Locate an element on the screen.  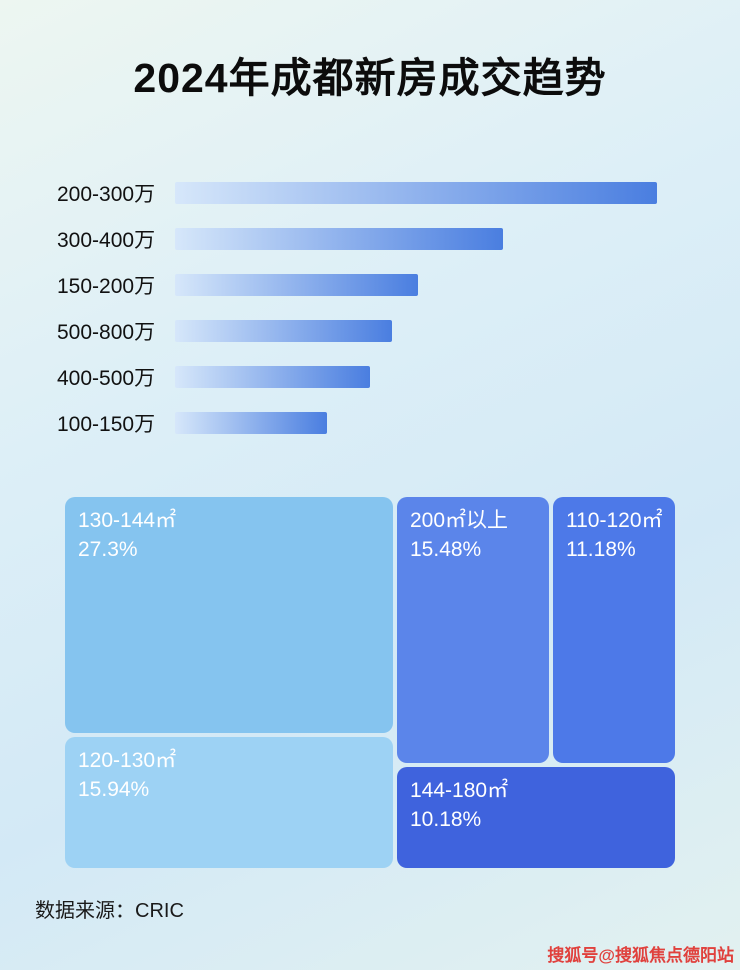
tile-value: 15.94% is located at coordinates (114, 790).